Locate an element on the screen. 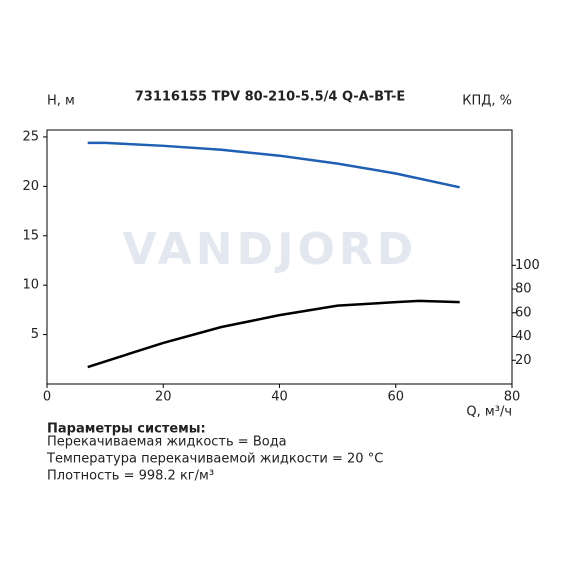  y2-tick-label: 60 is located at coordinates (523, 312).